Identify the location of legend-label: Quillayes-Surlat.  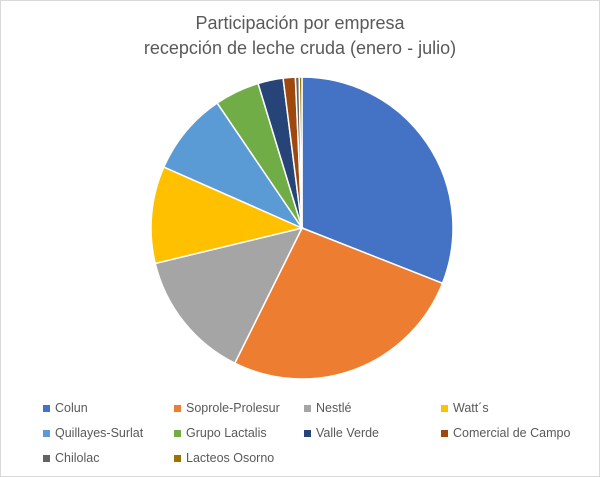
(99, 433).